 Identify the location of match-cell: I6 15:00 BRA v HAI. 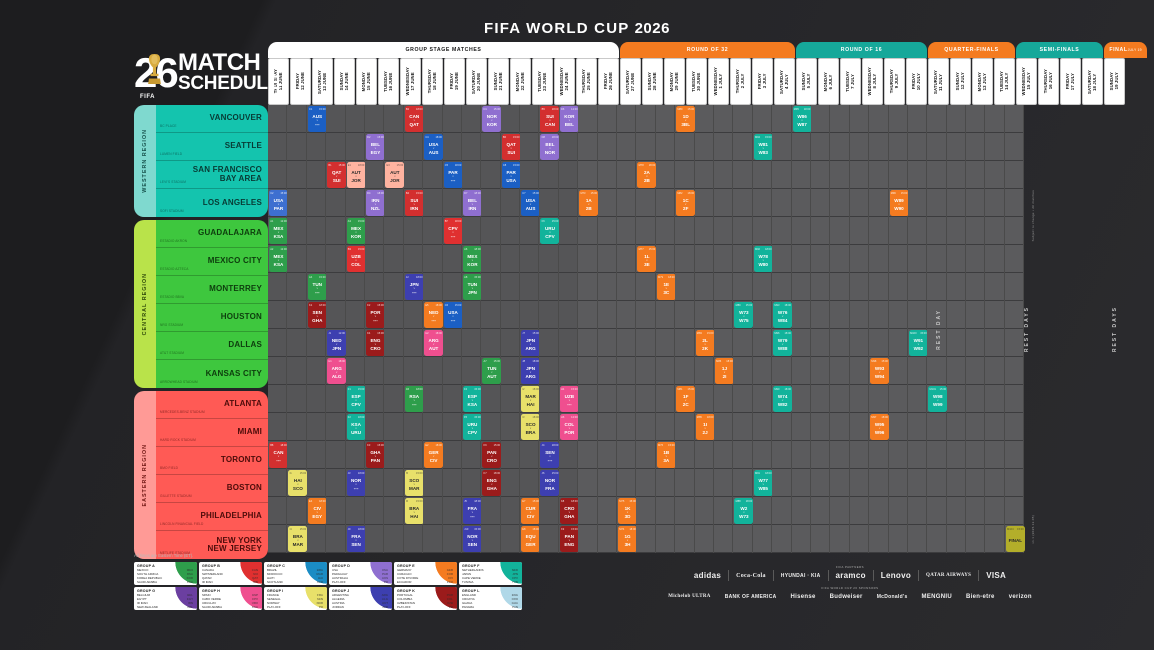
(414, 511).